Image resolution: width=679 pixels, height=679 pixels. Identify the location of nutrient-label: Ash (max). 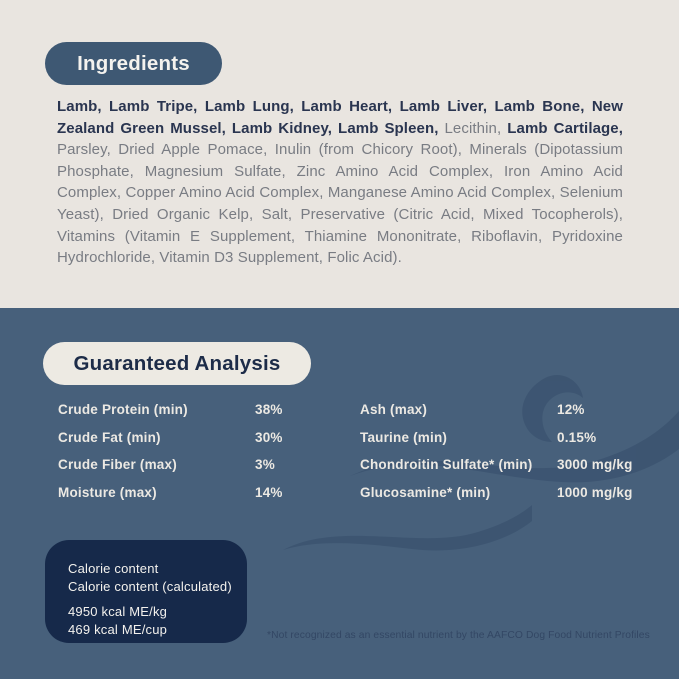
(394, 409).